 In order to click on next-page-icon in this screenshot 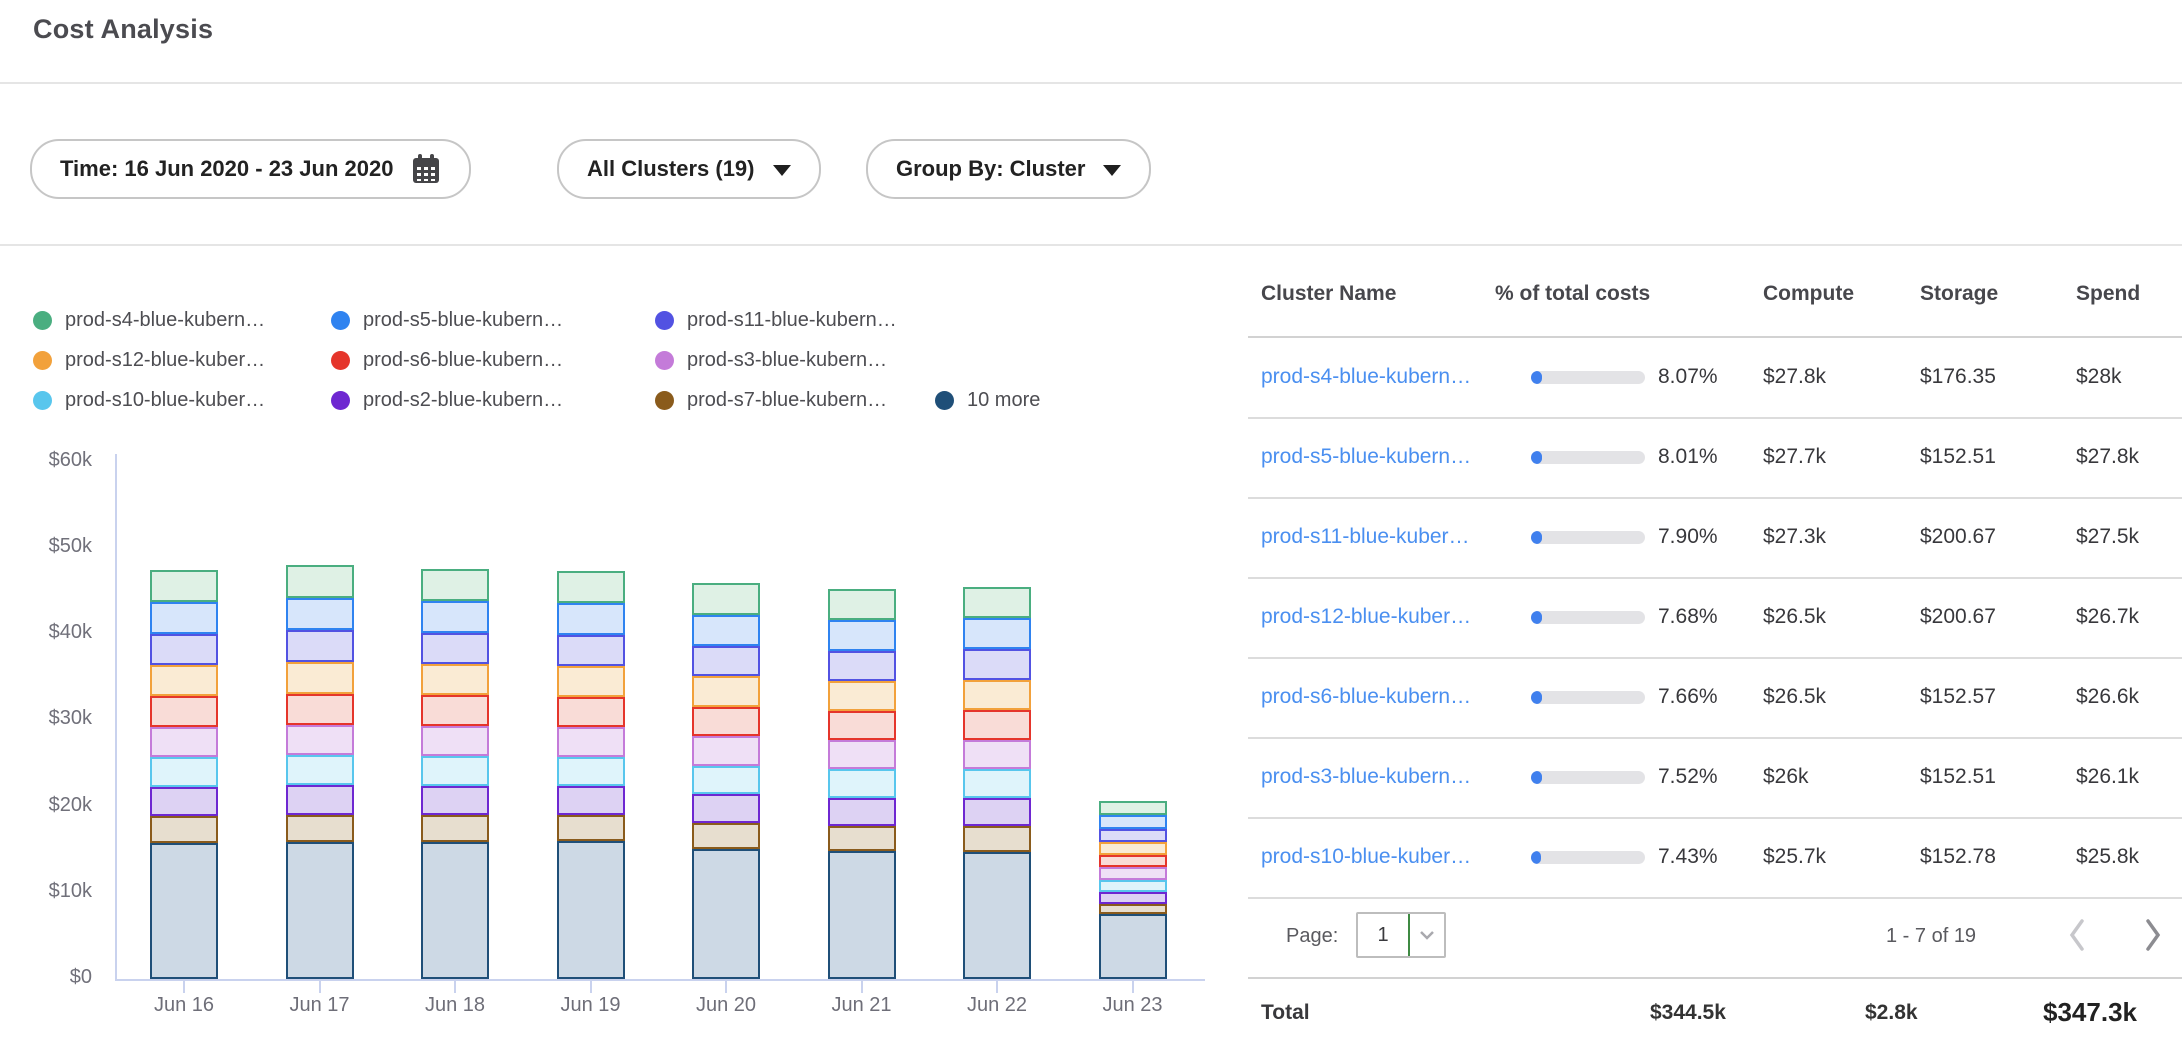, I will do `click(2153, 937)`.